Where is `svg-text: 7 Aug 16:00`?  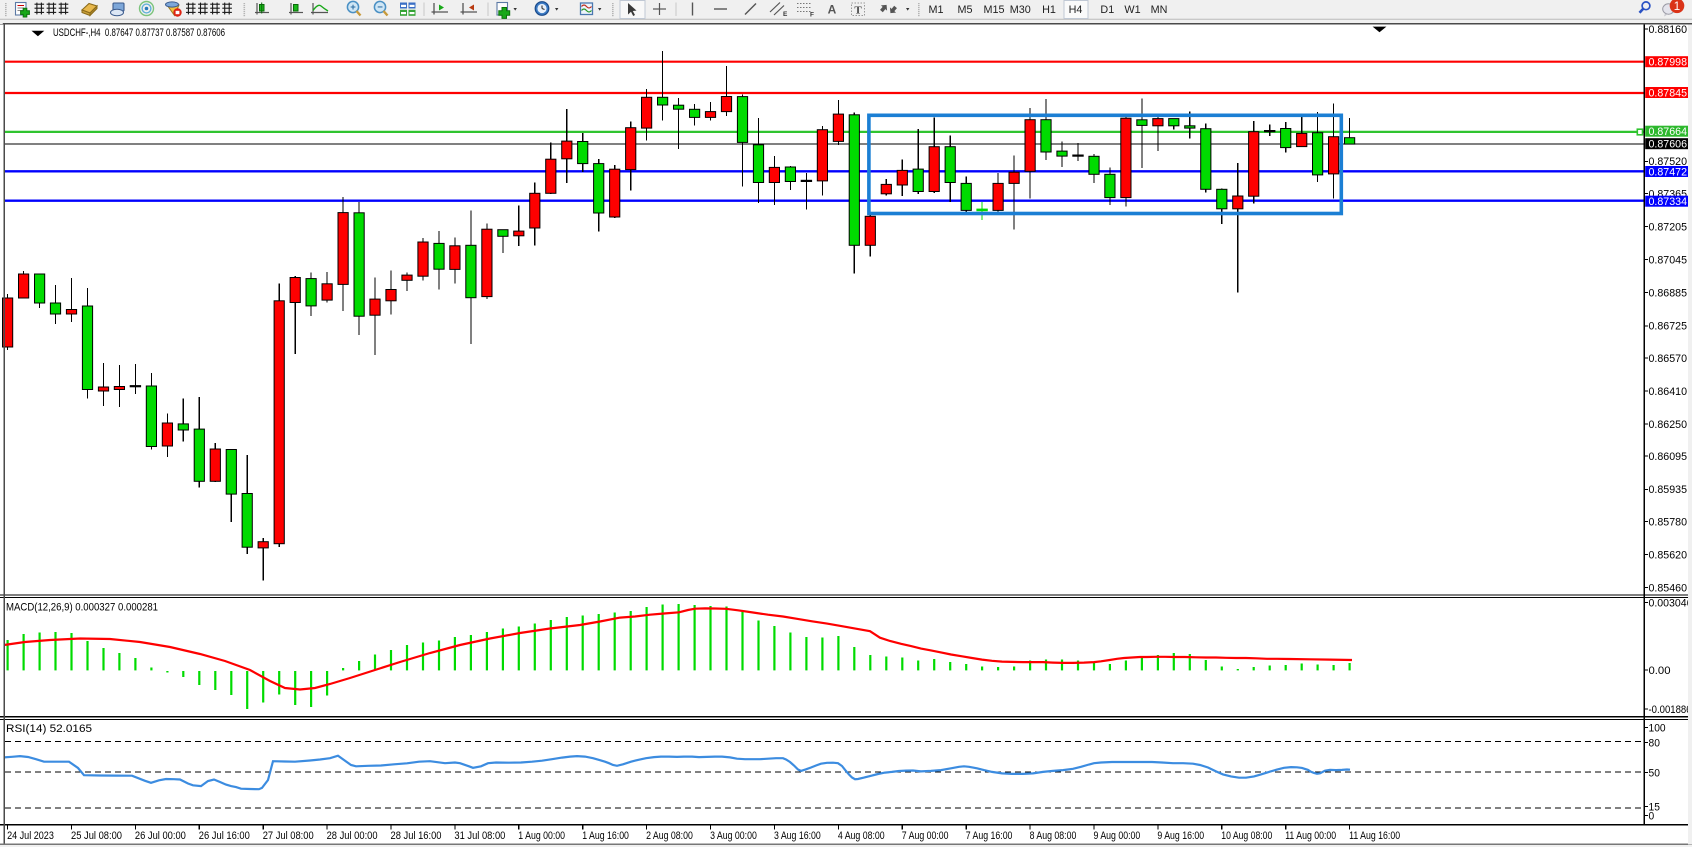
svg-text: 7 Aug 16:00 is located at coordinates (989, 836).